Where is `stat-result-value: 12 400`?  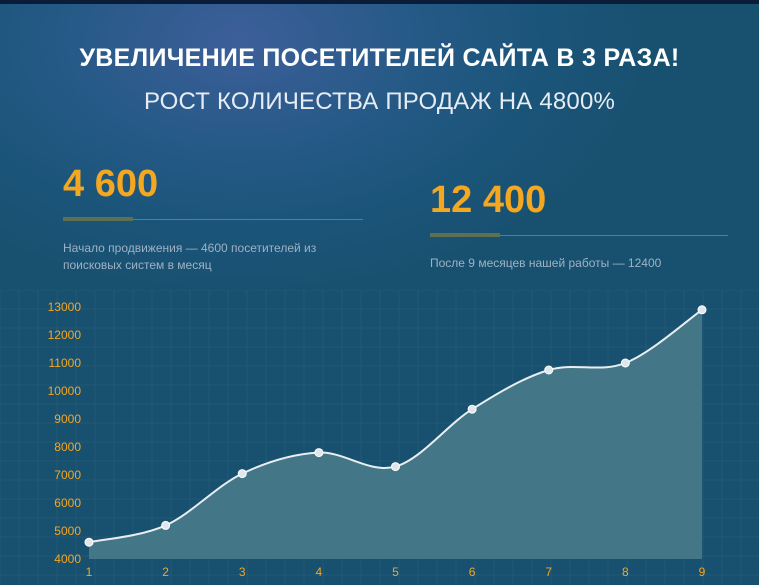 stat-result-value: 12 400 is located at coordinates (488, 200).